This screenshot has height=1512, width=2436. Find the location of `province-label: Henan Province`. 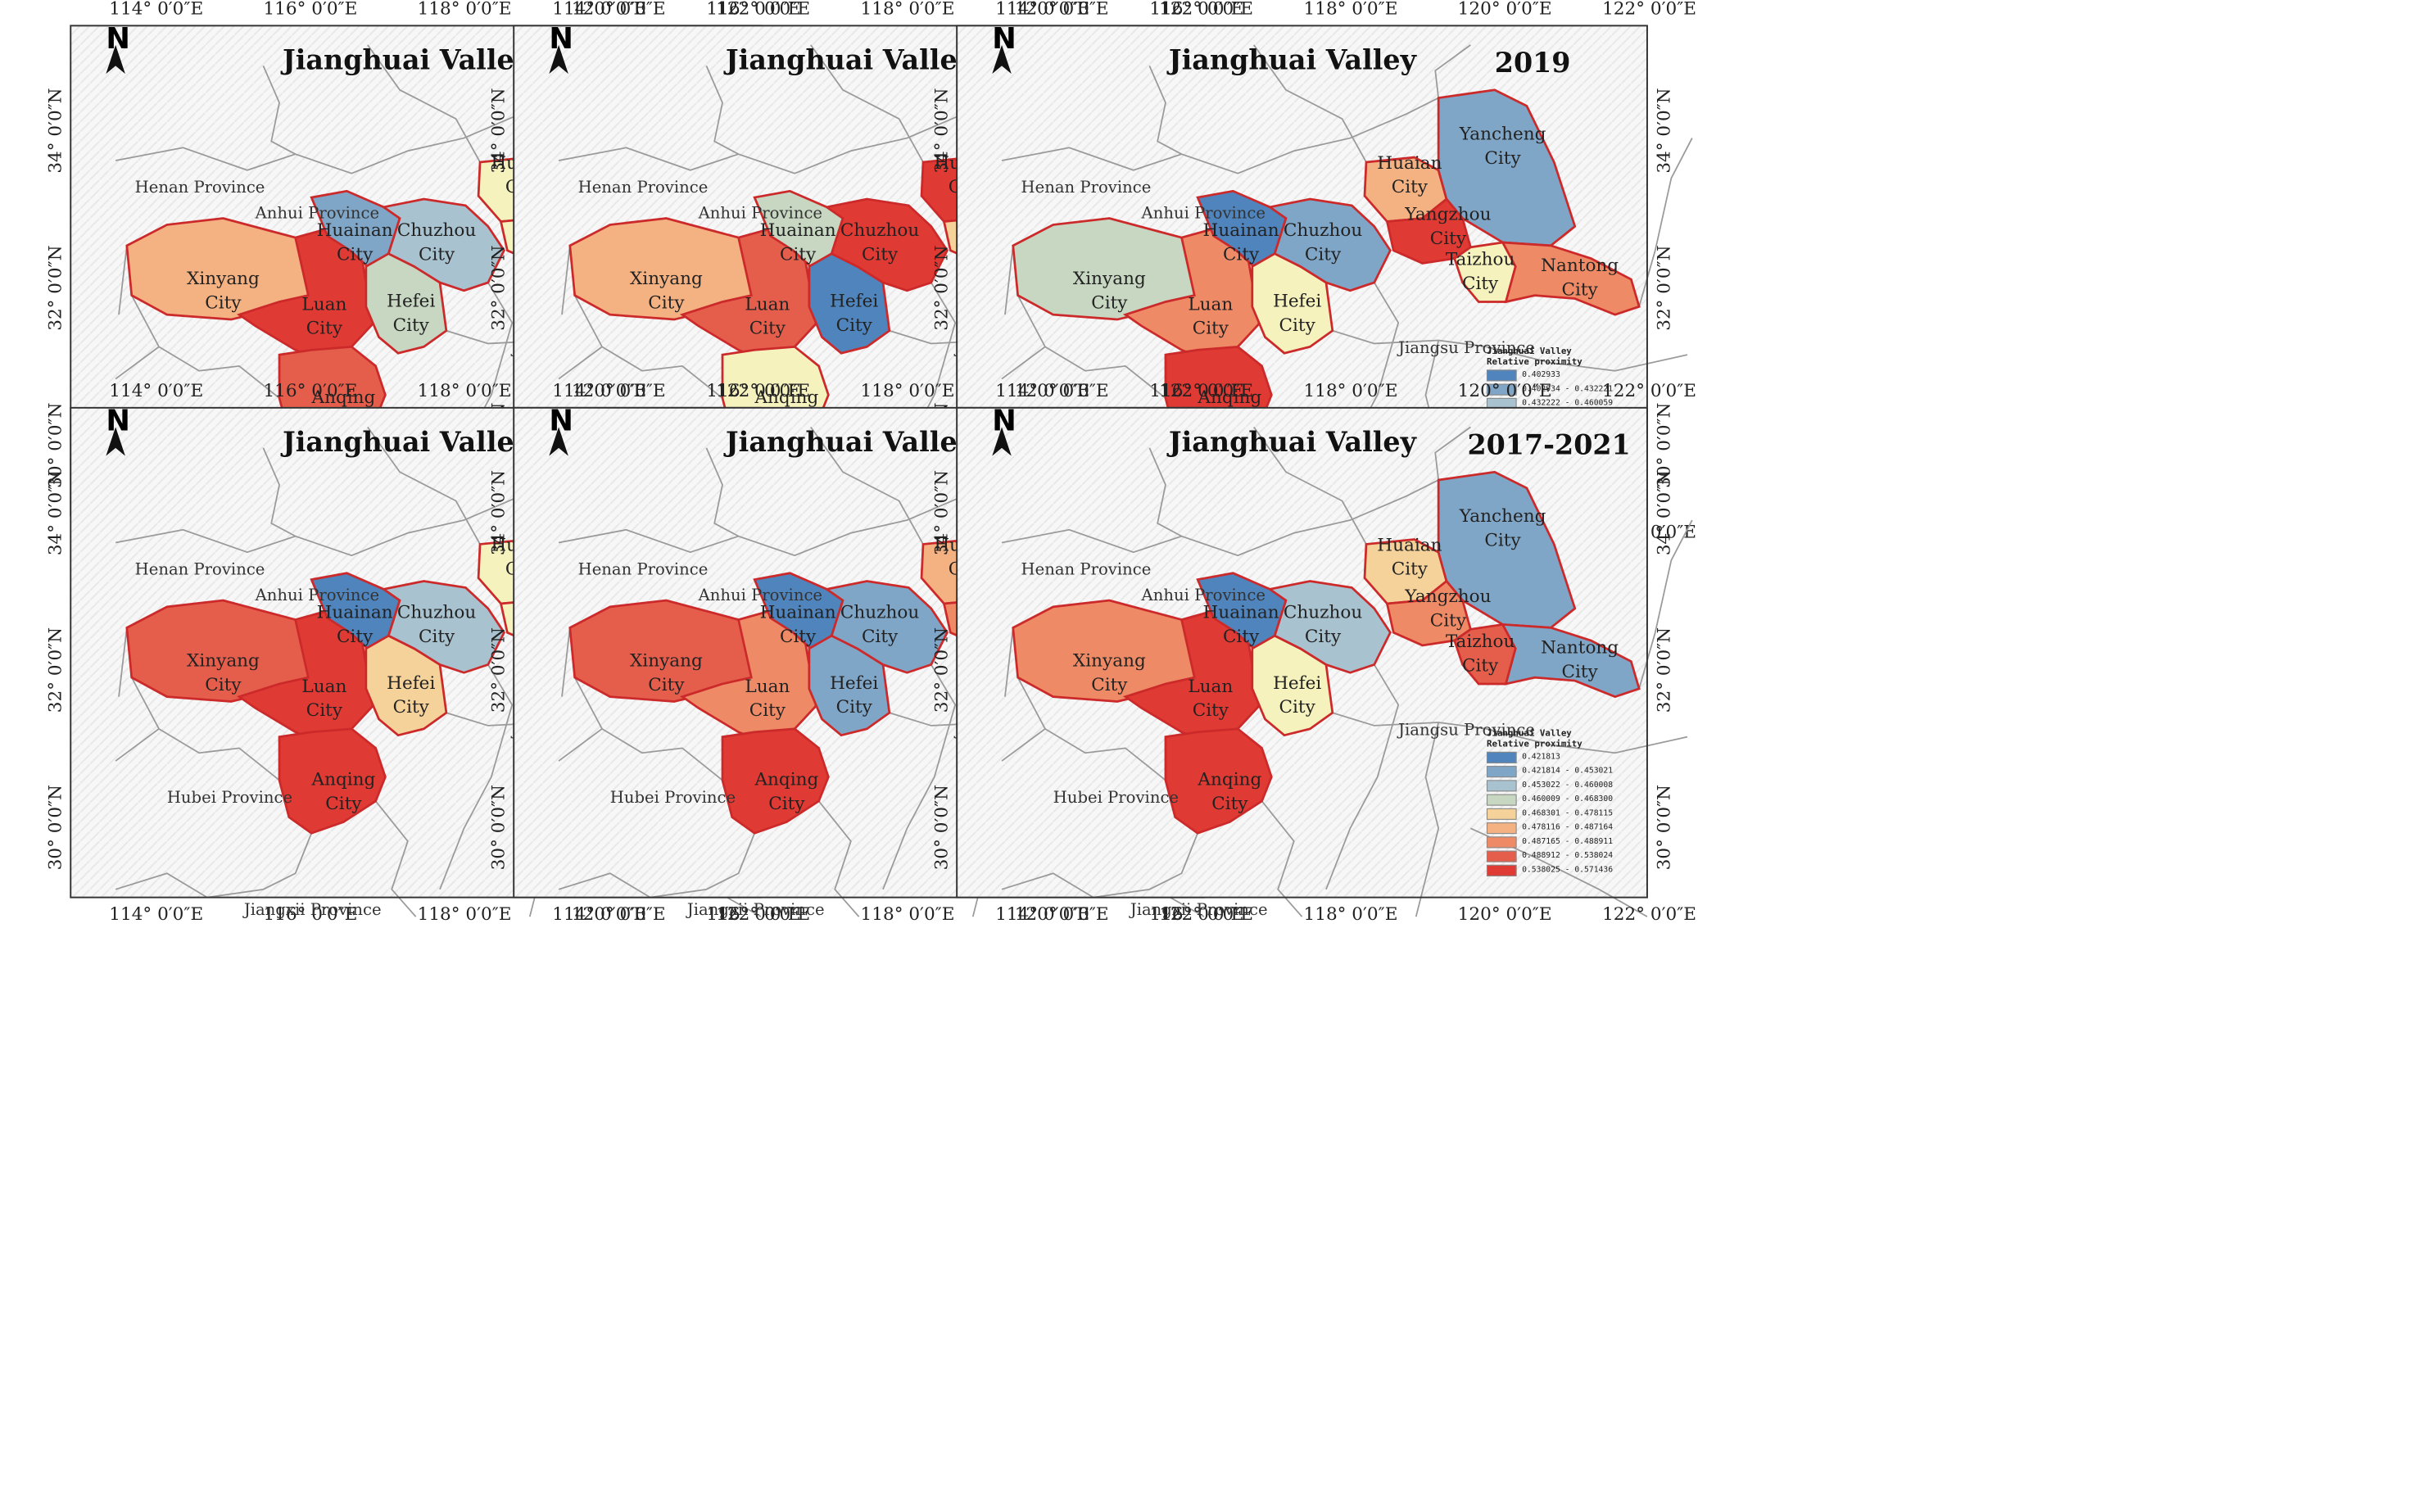

province-label: Henan Province is located at coordinates (1086, 571).